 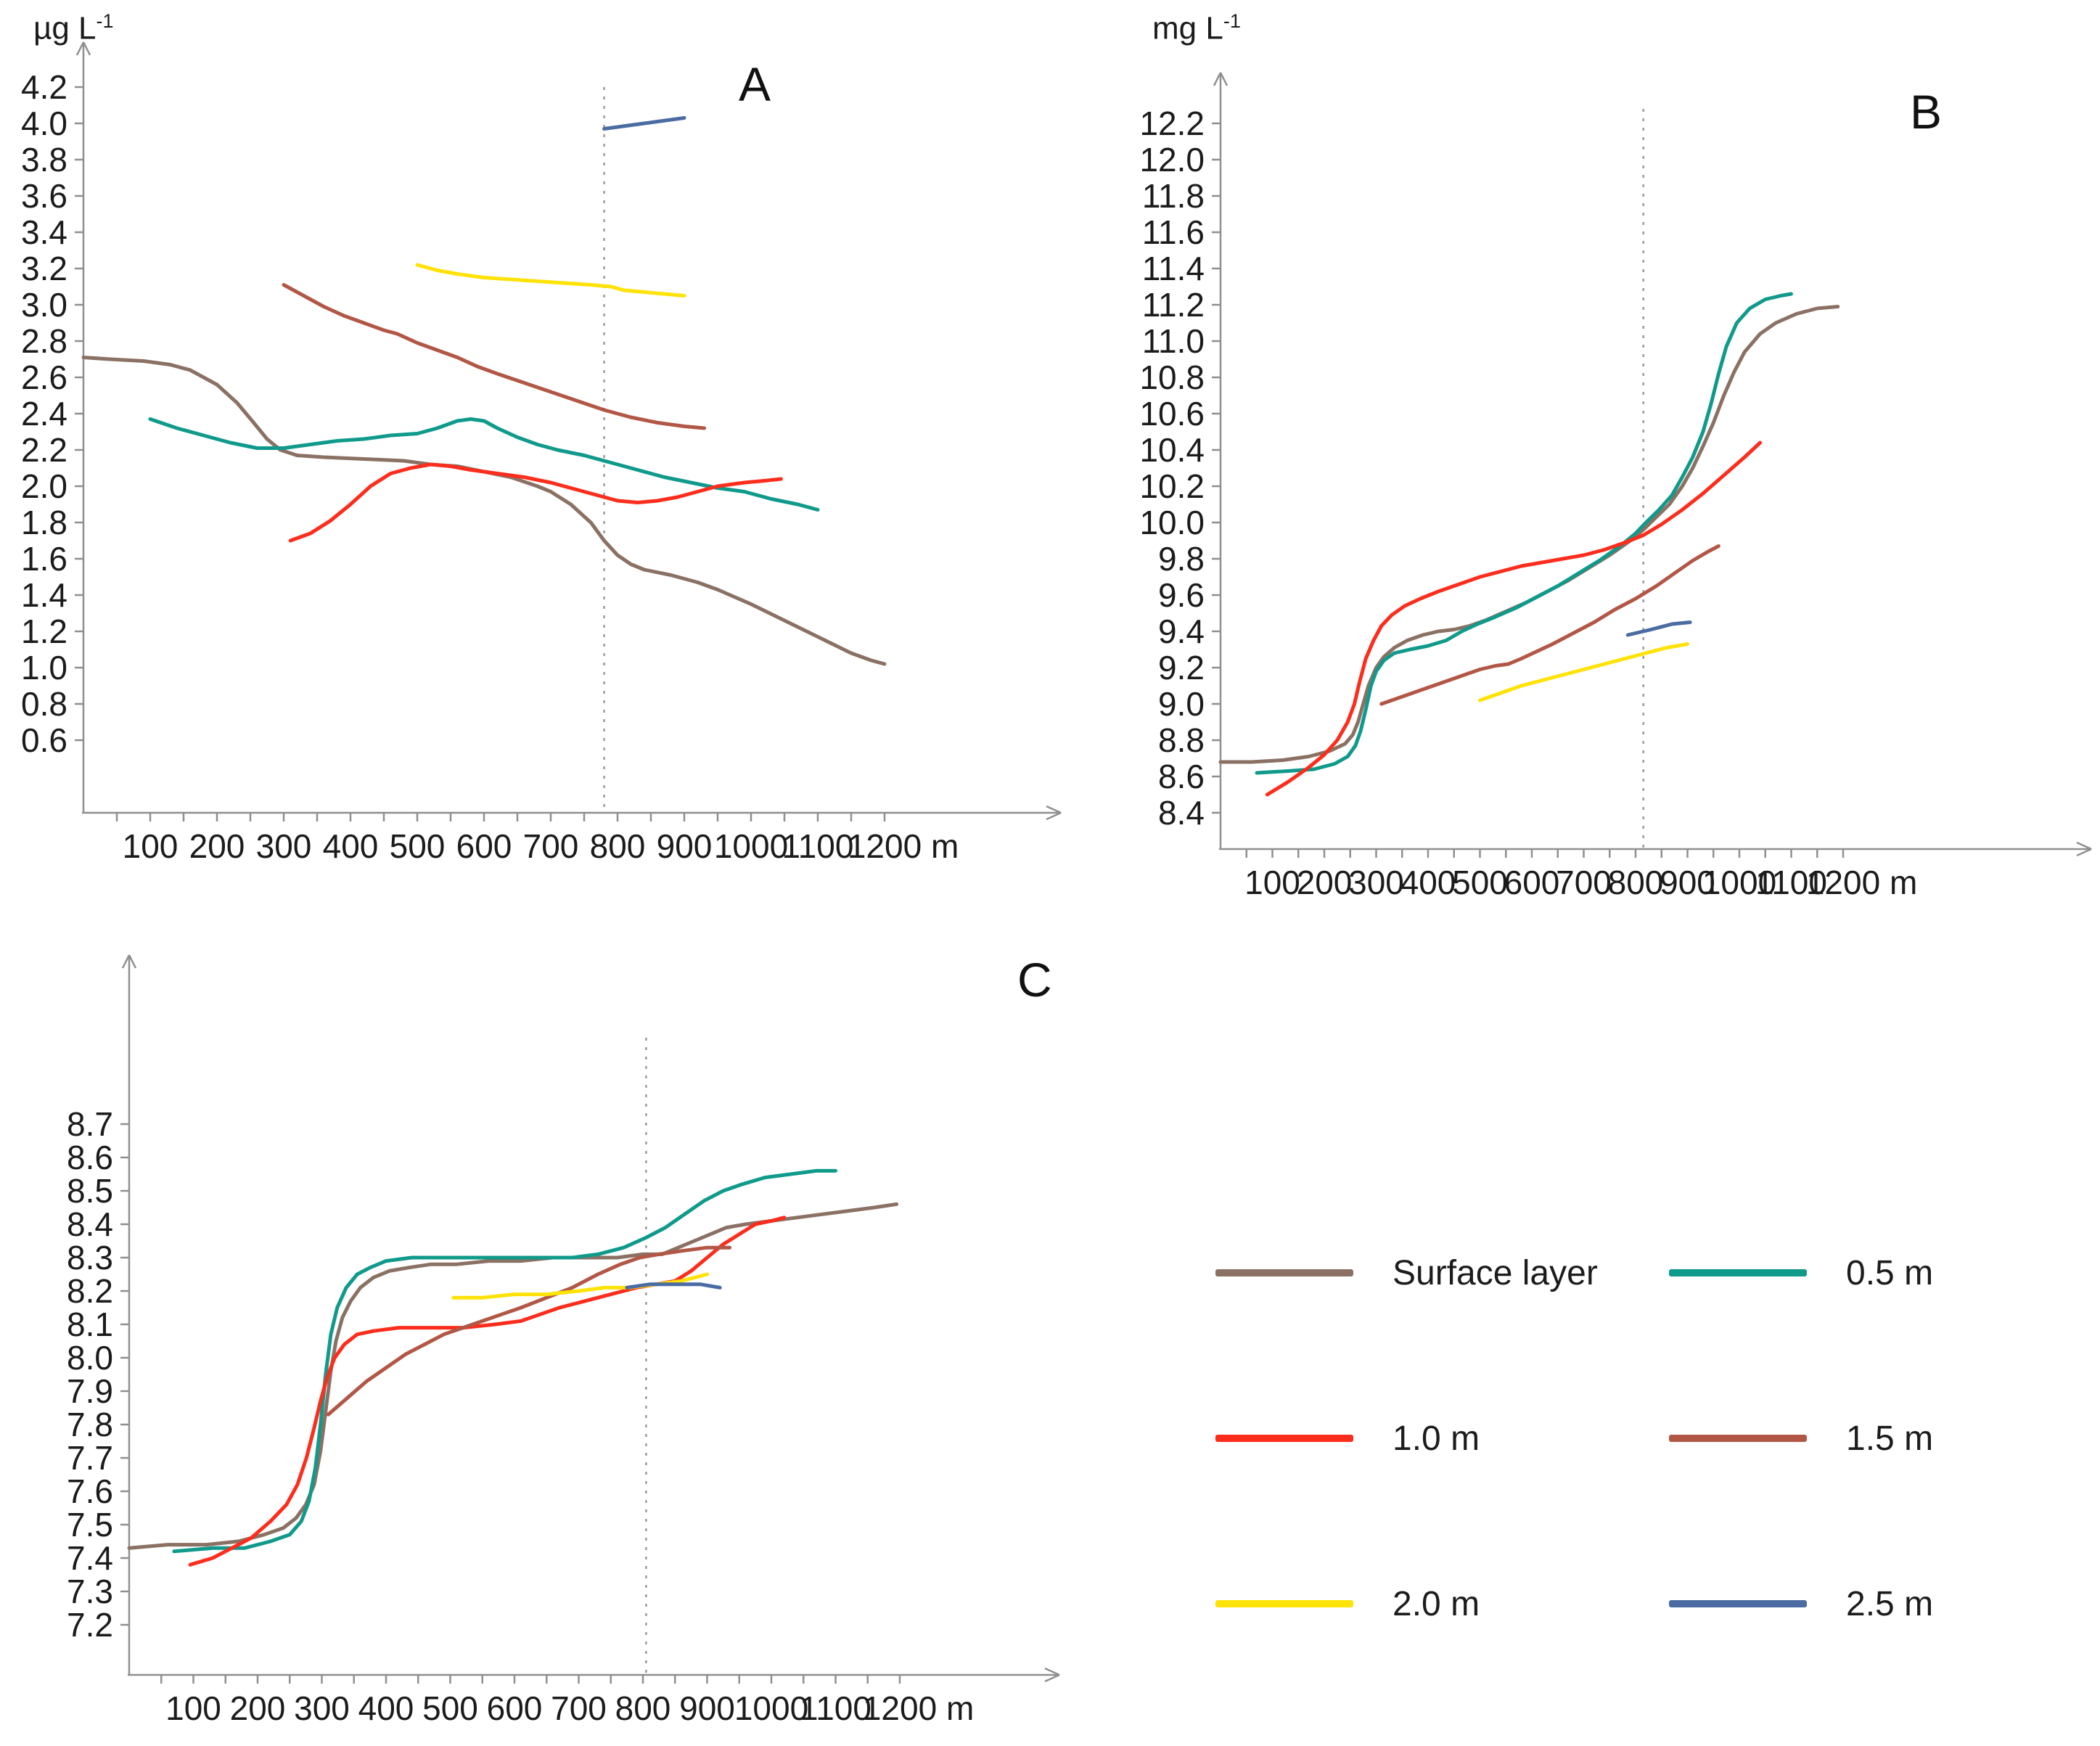 I want to click on y-tick-label: 11.6, so click(x=1173, y=232).